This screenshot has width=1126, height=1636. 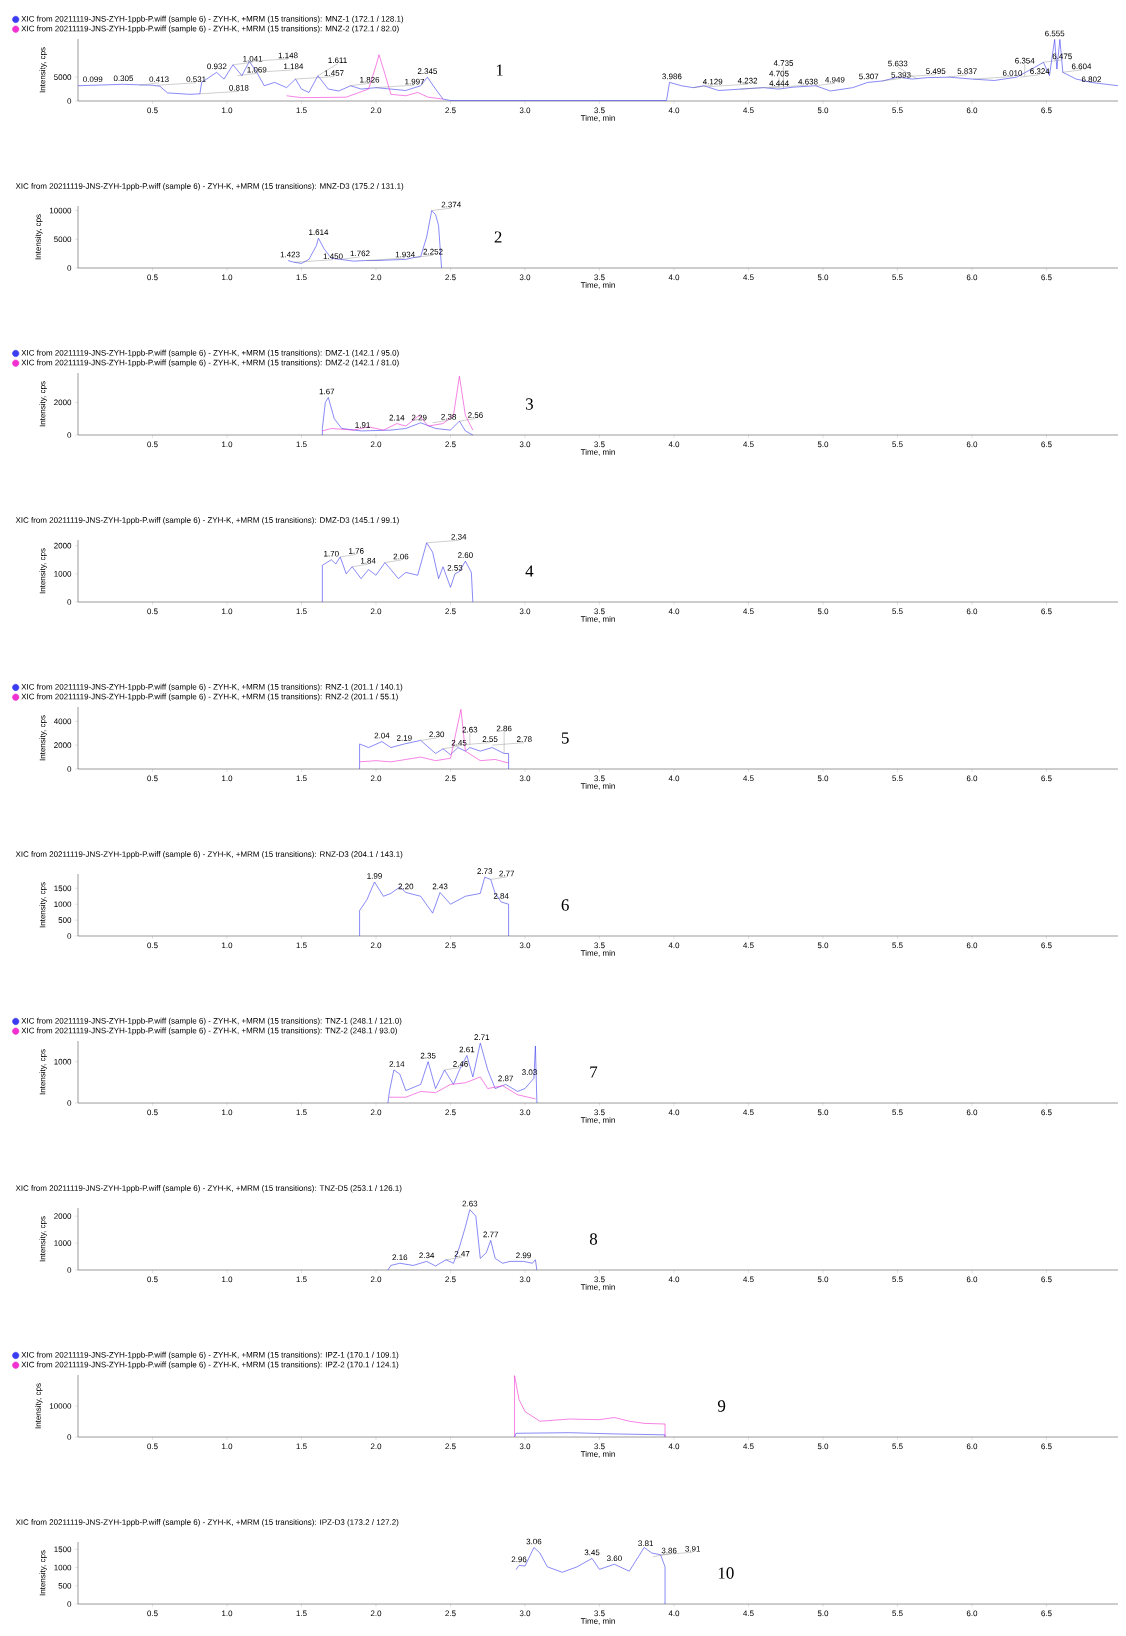 I want to click on annotation: 6, so click(x=565, y=905).